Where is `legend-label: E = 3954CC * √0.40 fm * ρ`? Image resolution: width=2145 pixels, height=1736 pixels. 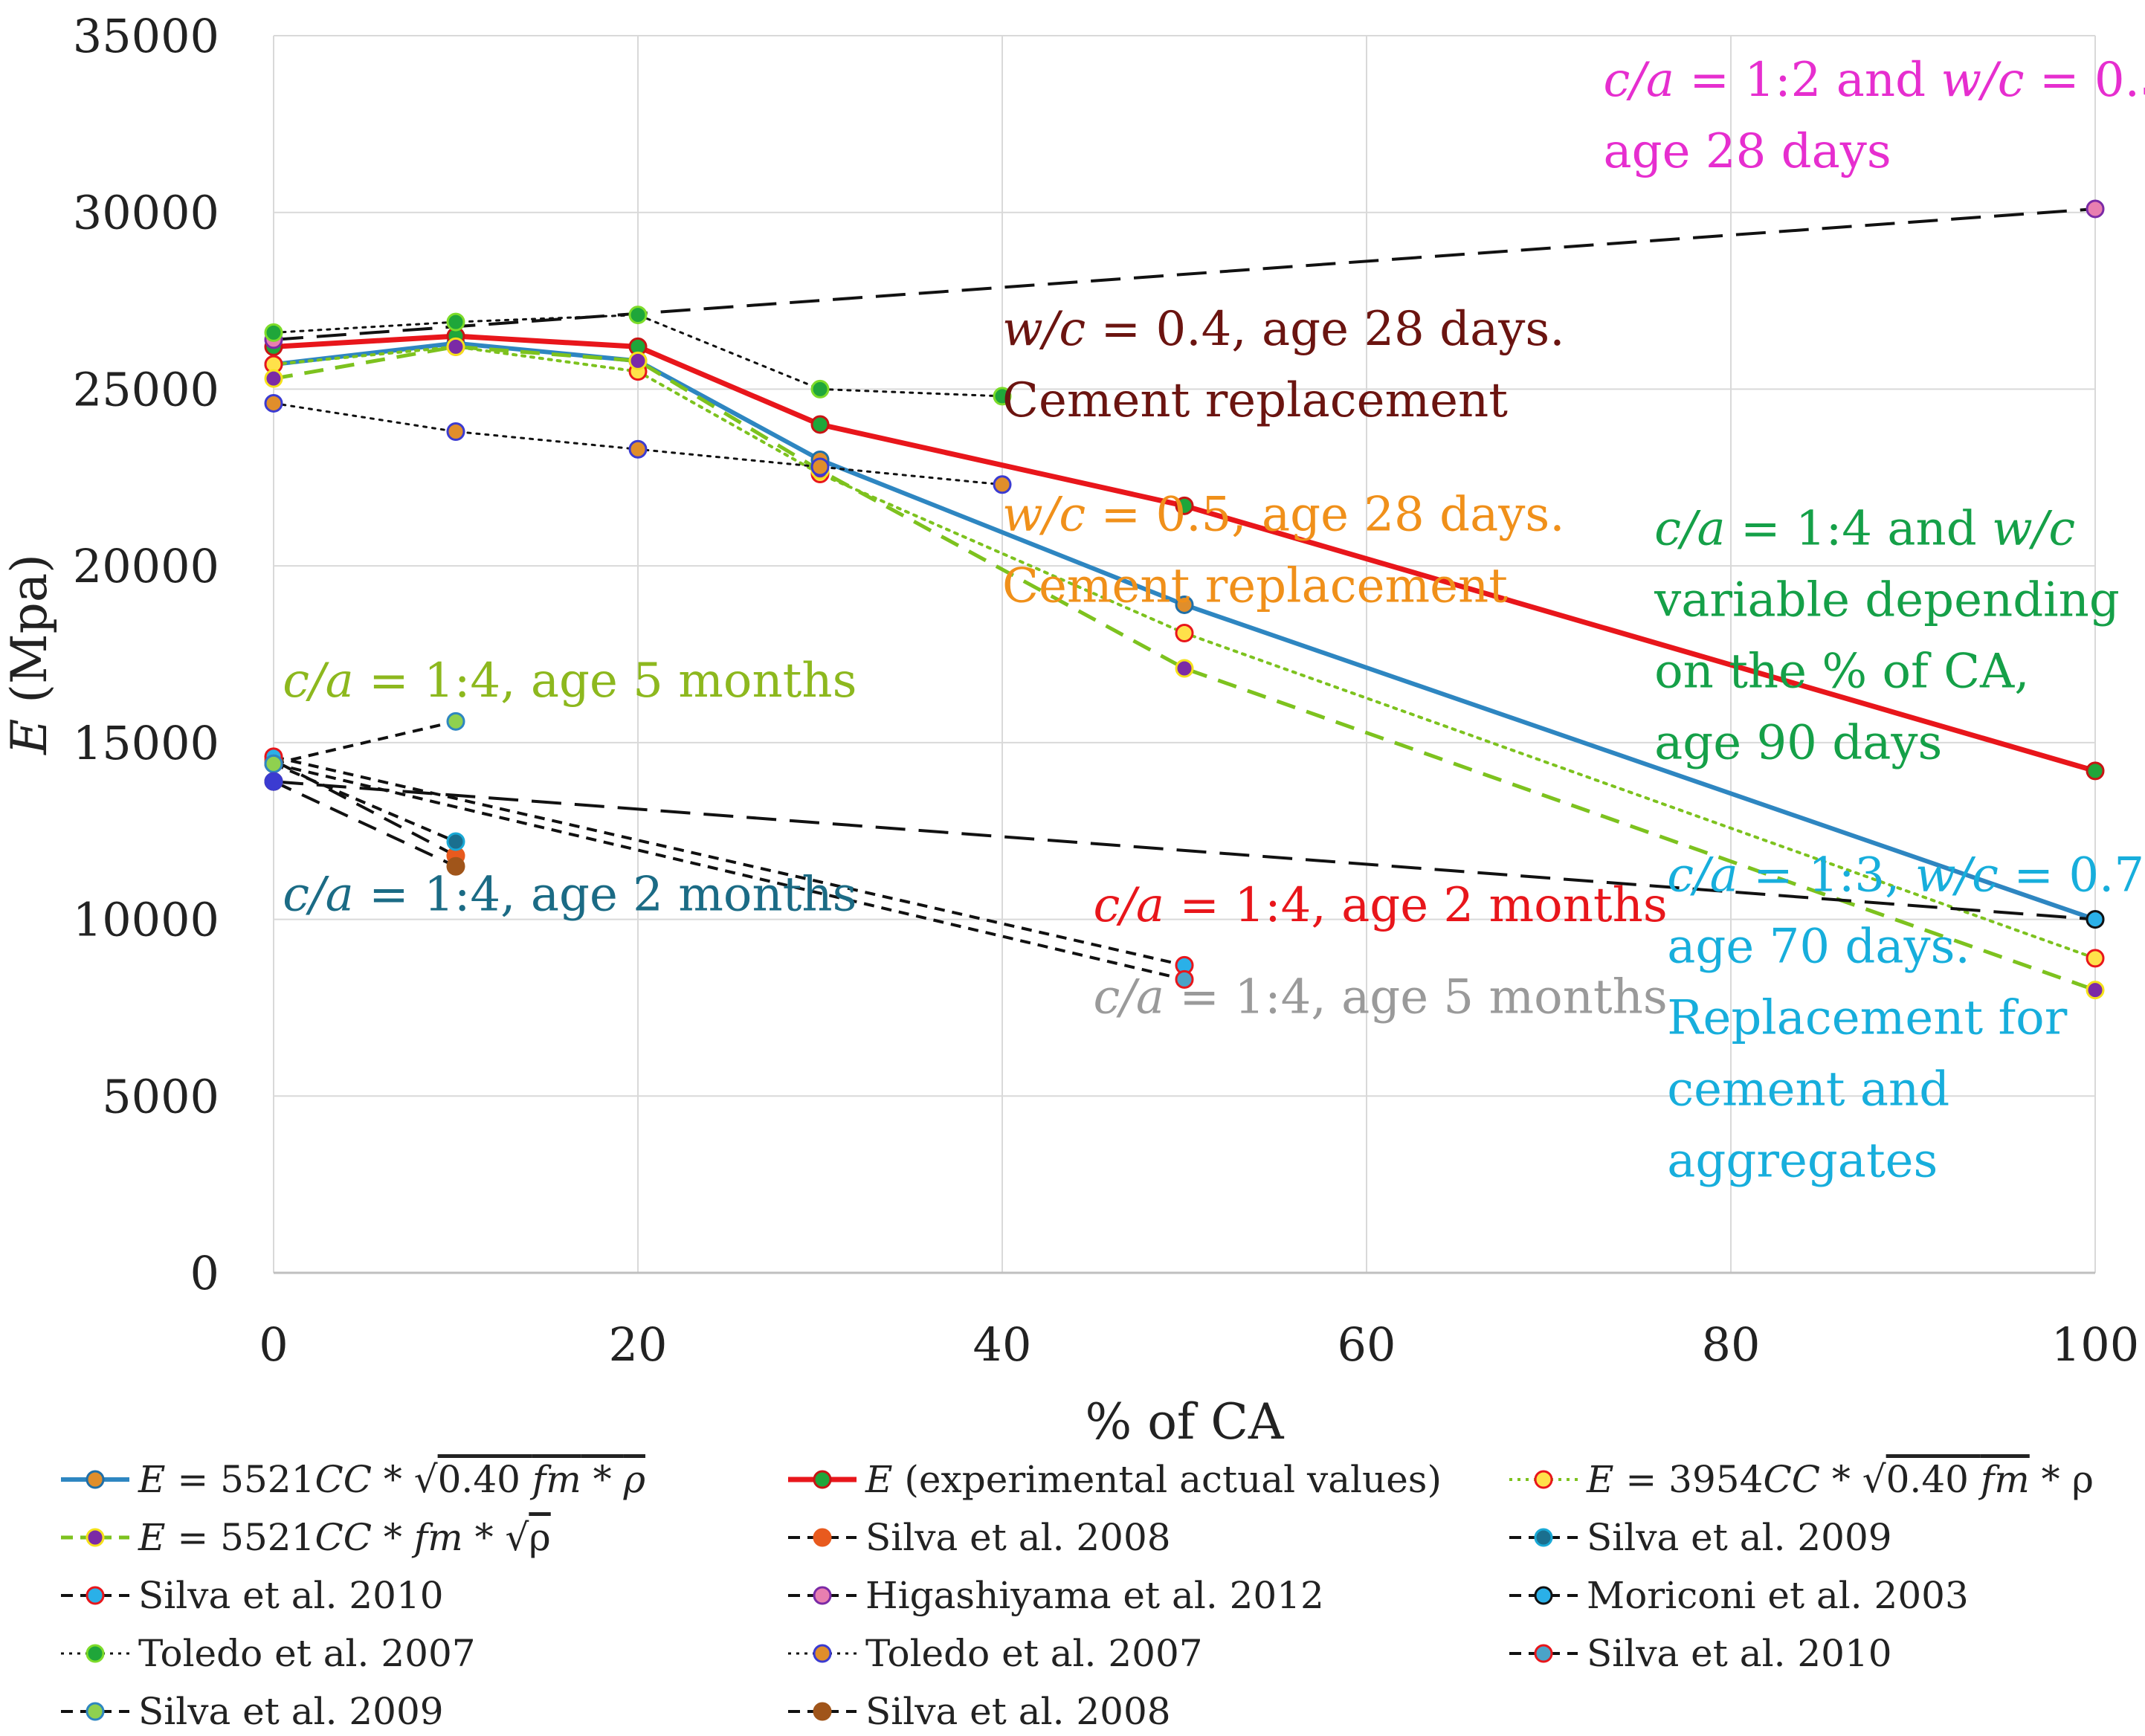
legend-label: E = 3954CC * √0.40 fm * ρ is located at coordinates (1840, 1479).